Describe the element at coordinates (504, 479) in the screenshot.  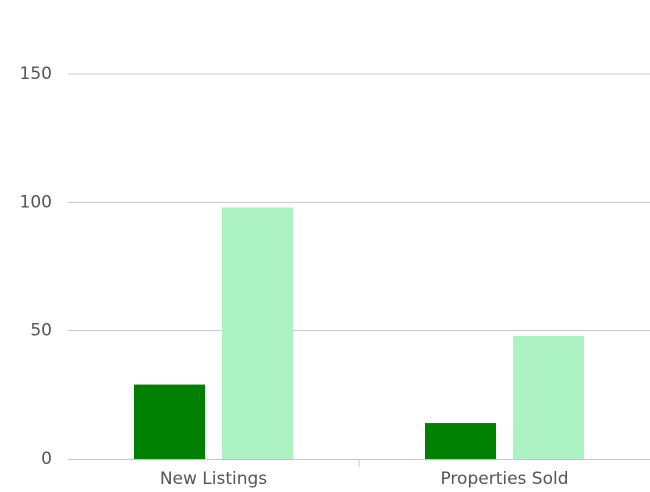
I see `x-tick-label: Properties Sold` at that location.